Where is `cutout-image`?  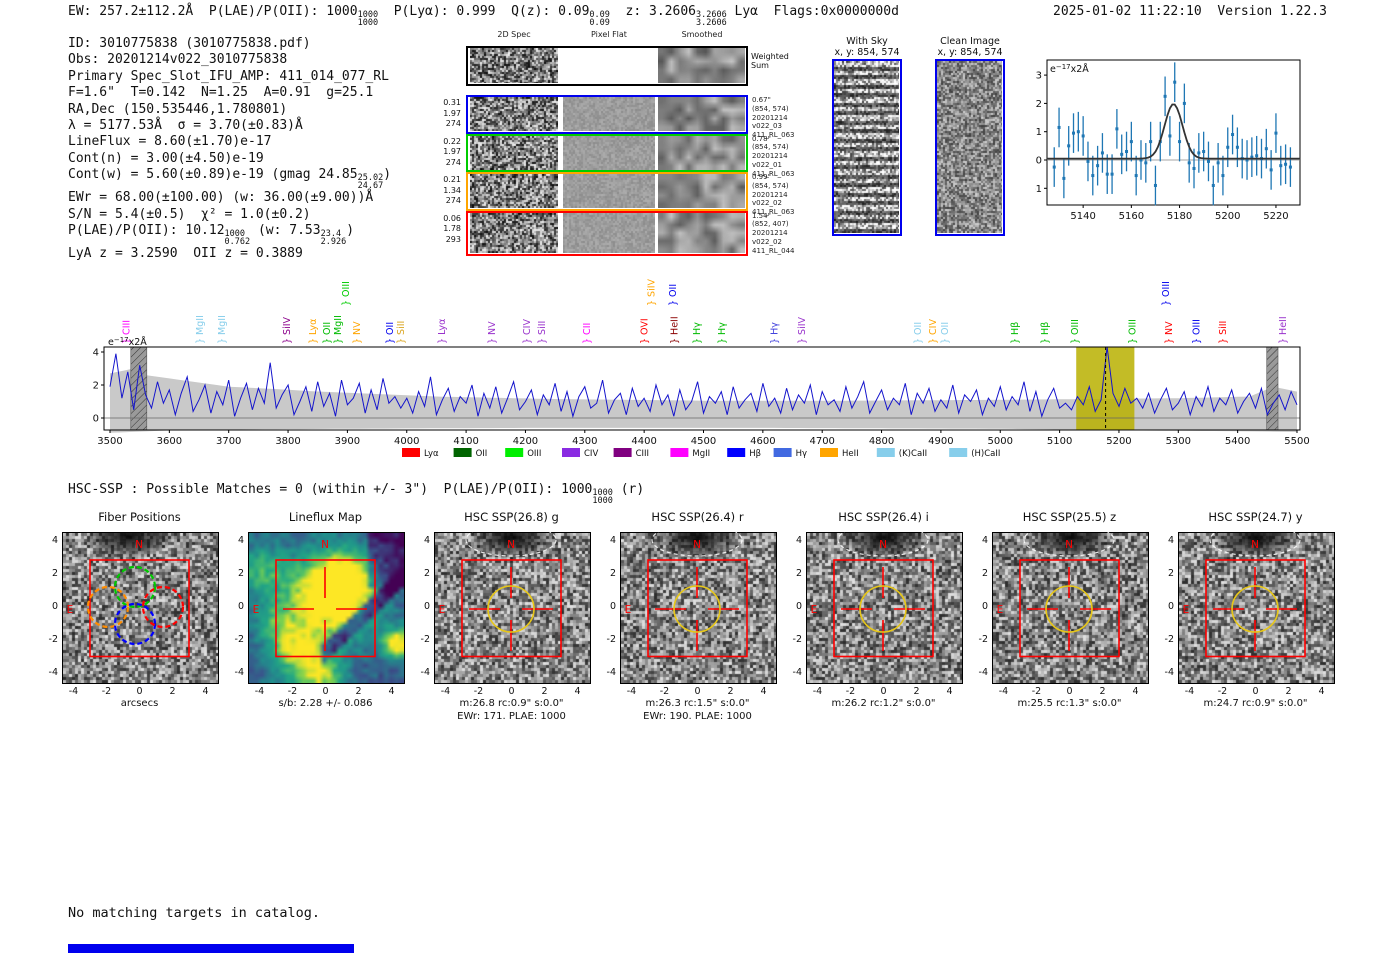
cutout-image is located at coordinates (326, 608).